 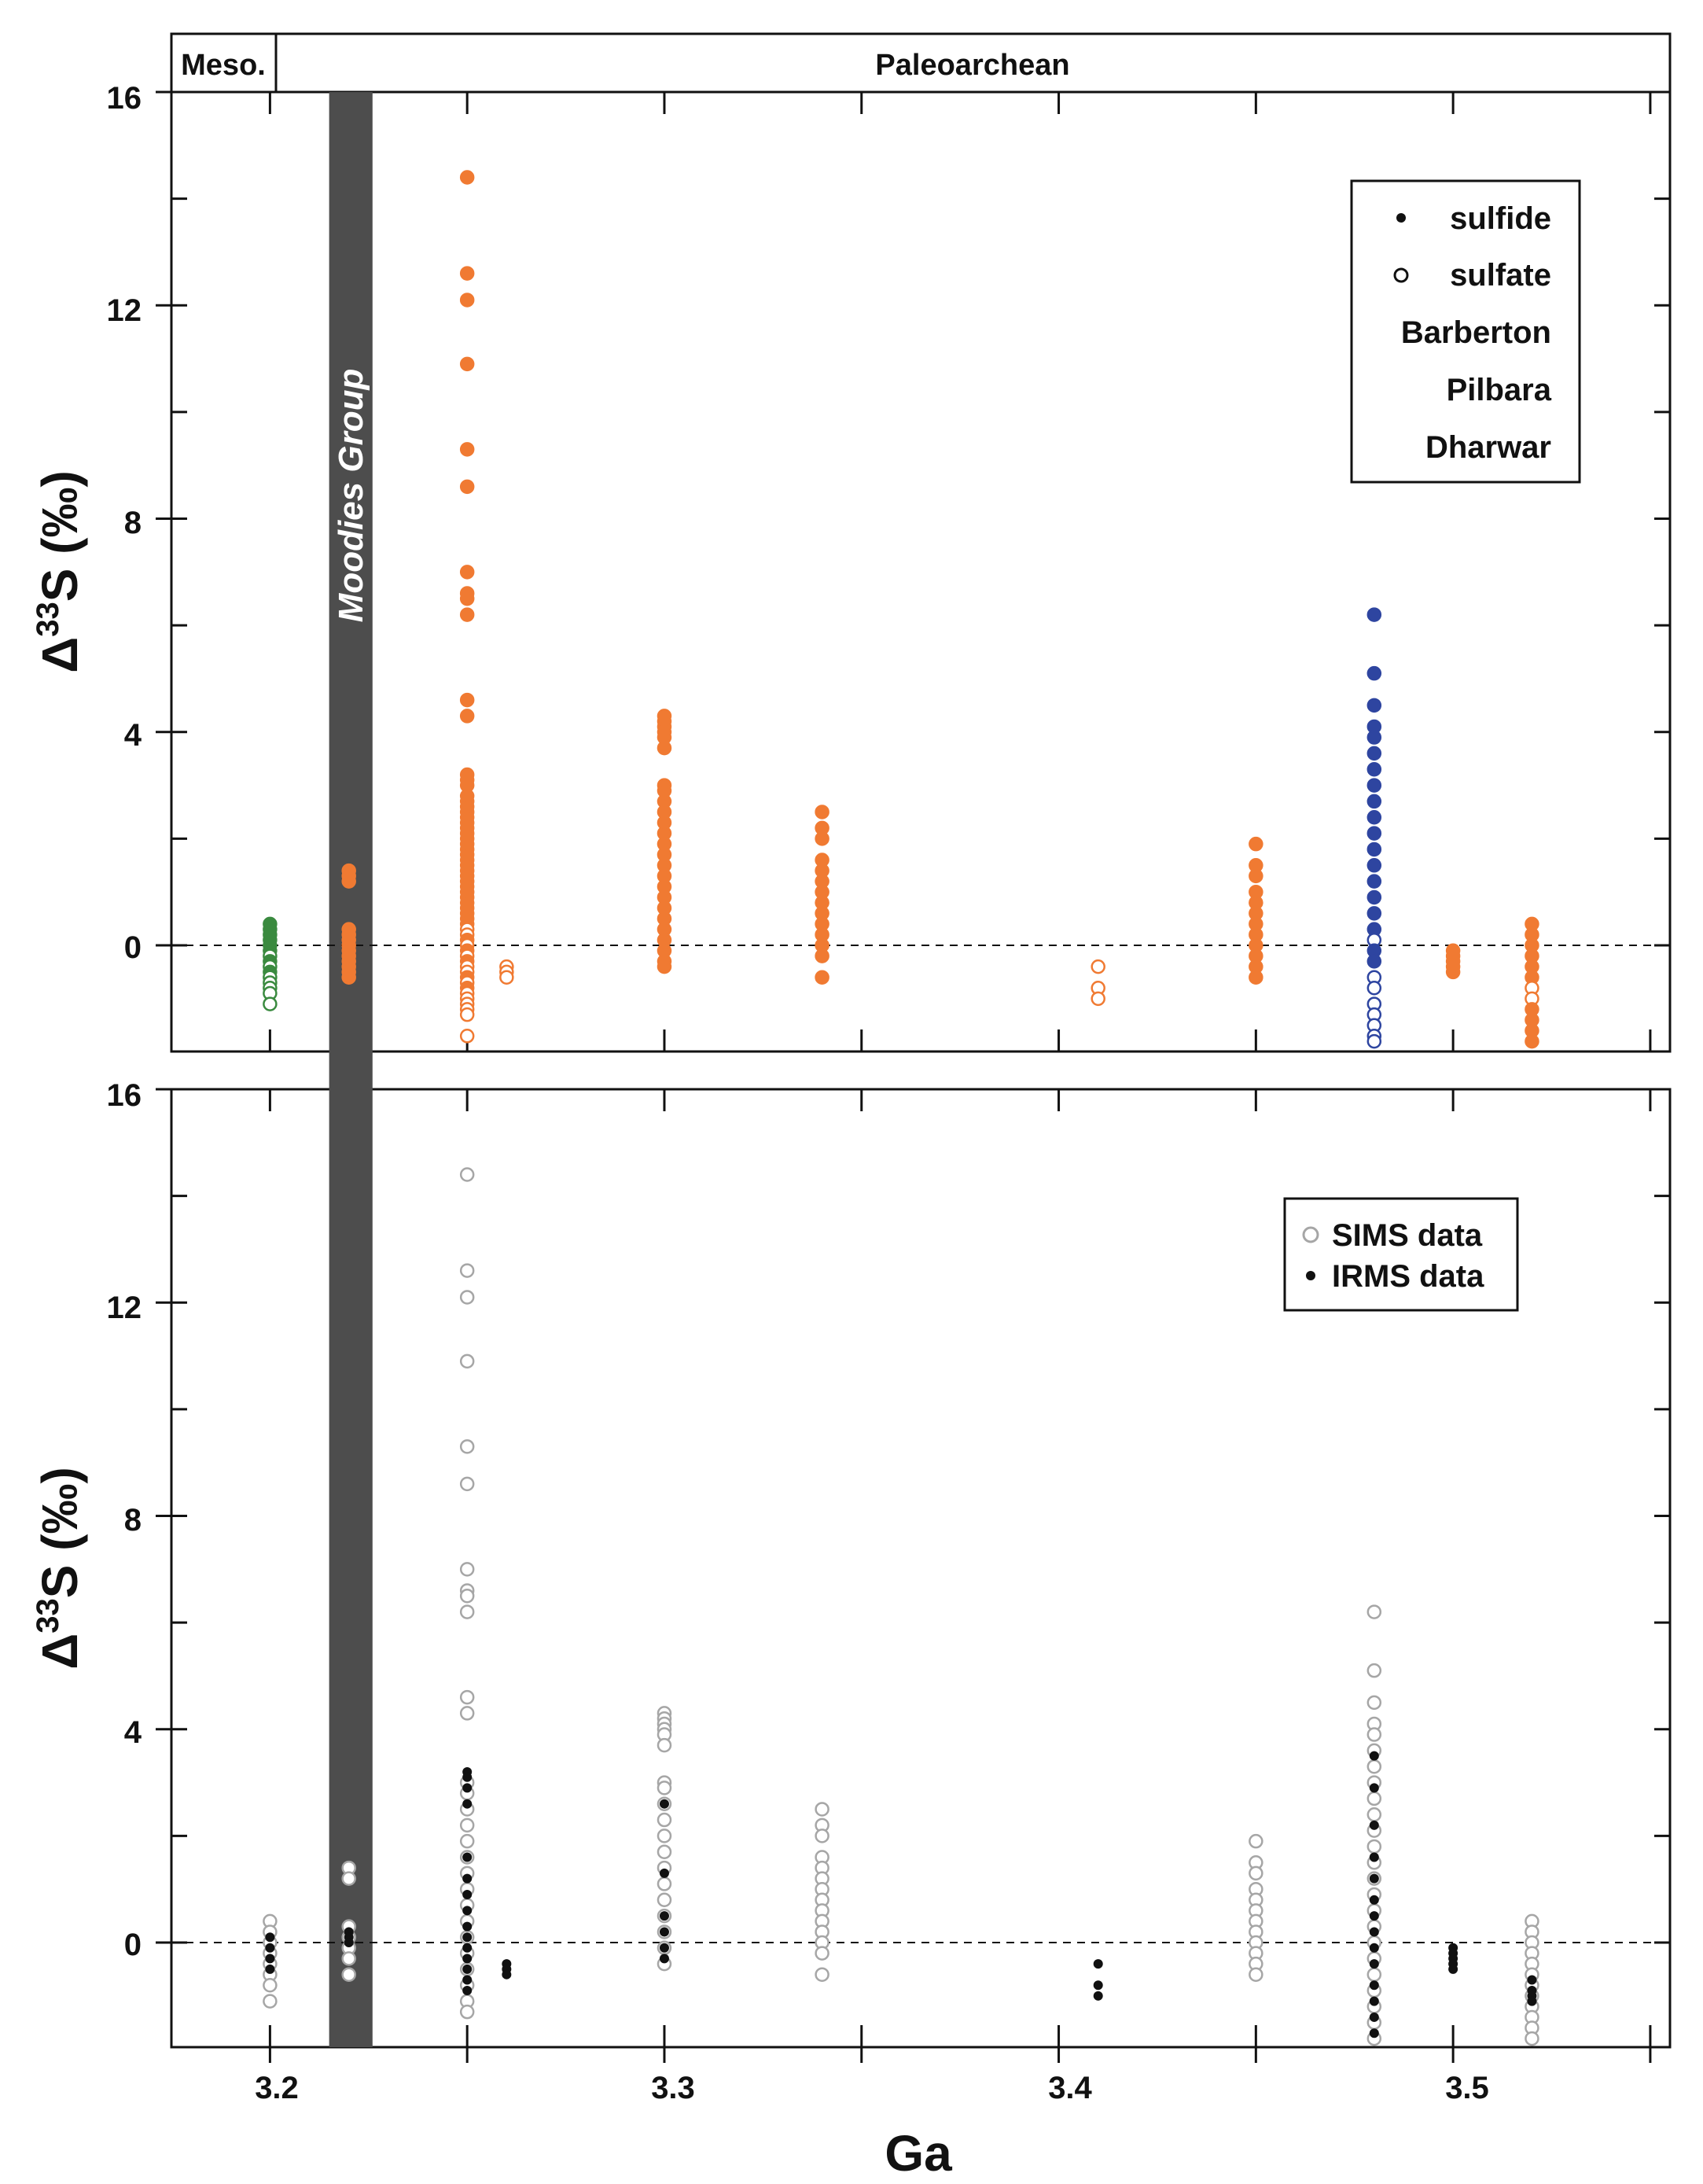 I want to click on legend-label-pilbara: Pilbara, so click(x=1499, y=390).